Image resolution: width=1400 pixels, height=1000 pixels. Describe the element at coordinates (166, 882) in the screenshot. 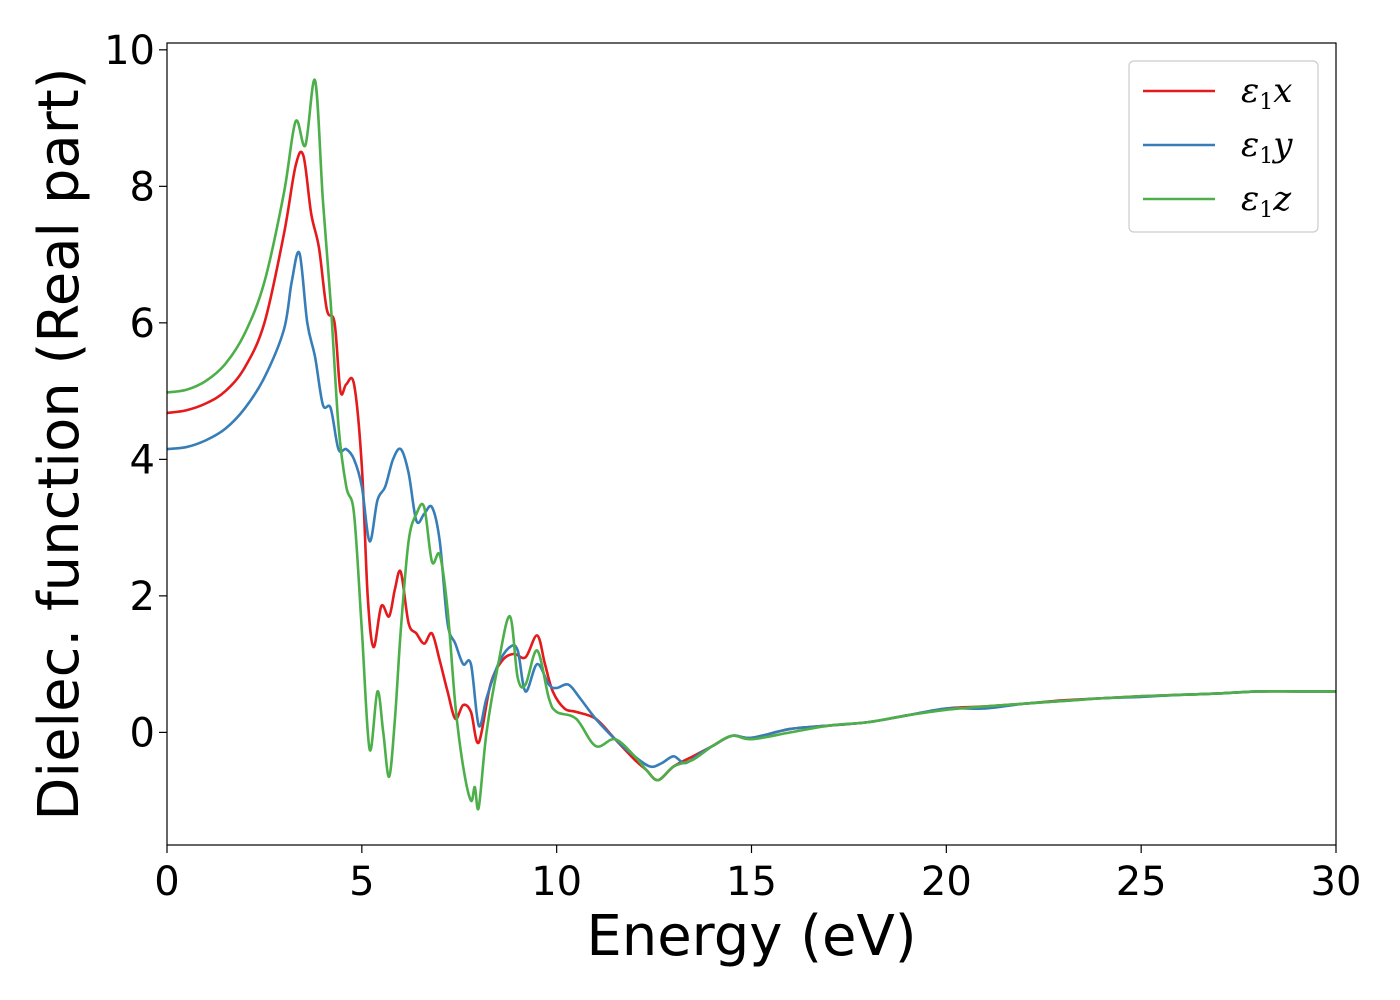

I see `x-tick-label: 0` at that location.